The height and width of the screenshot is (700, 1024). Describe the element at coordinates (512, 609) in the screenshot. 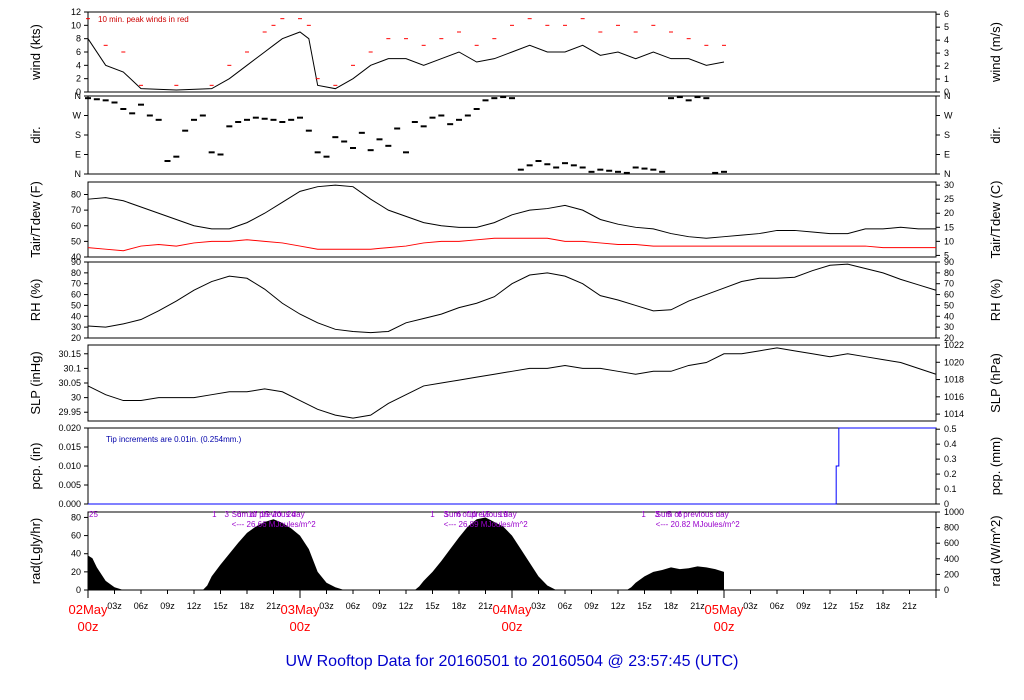

I see `x-date-label: 04May` at that location.